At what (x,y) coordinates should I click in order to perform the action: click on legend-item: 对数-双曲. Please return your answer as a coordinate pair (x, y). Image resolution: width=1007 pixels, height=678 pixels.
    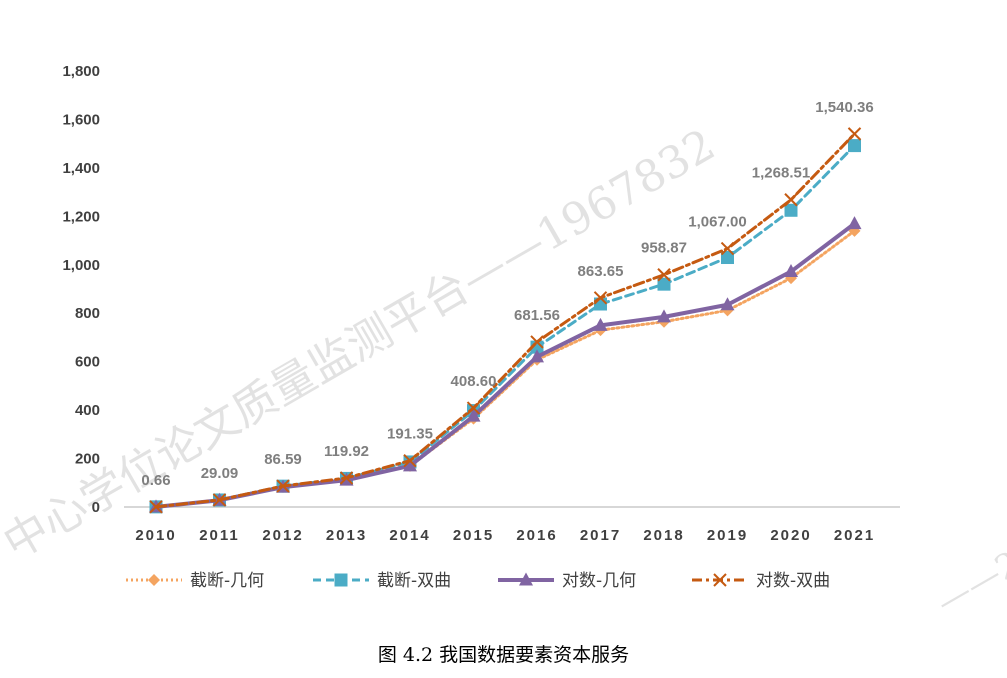
    Looking at the image, I should click on (761, 581).